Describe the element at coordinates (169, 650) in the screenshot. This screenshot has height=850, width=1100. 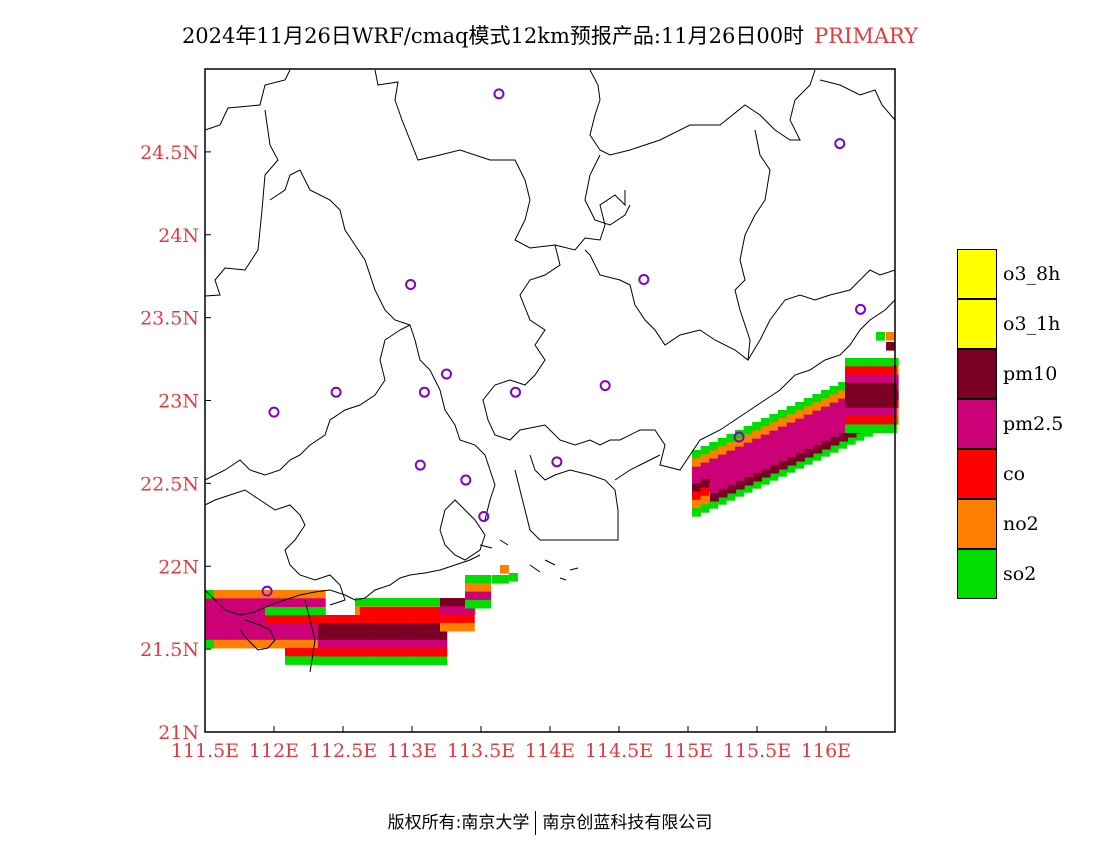
I see `y-tick-label: 21.5N` at that location.